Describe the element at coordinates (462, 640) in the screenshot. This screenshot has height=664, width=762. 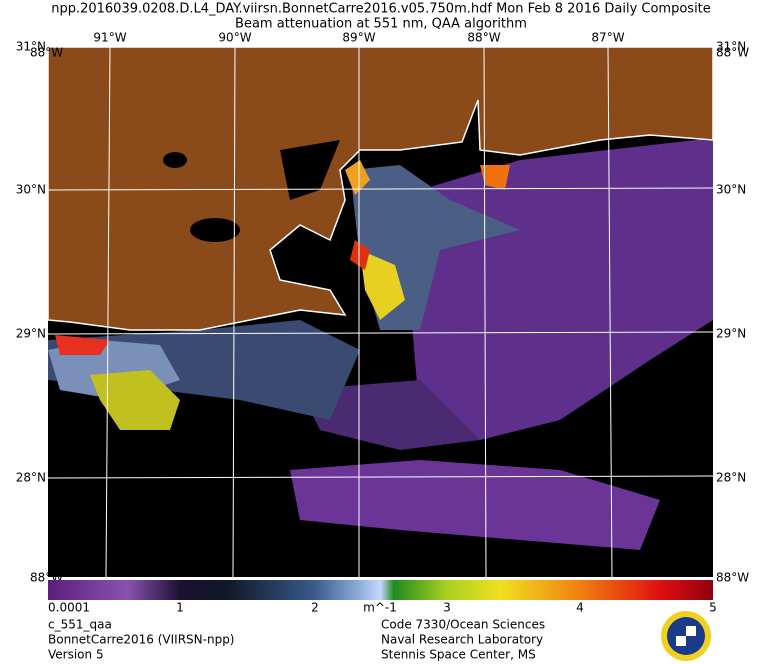
I see `footer-text: Naval Research Laboratory` at that location.